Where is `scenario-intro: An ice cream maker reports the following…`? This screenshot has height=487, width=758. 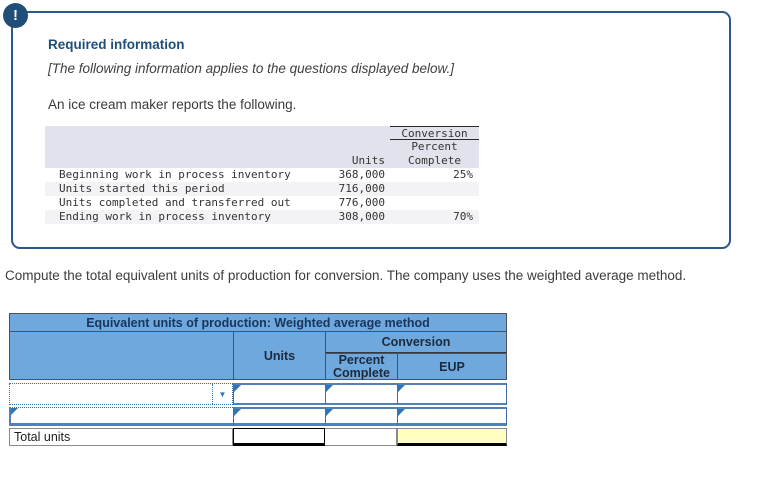 scenario-intro: An ice cream maker reports the following… is located at coordinates (172, 104).